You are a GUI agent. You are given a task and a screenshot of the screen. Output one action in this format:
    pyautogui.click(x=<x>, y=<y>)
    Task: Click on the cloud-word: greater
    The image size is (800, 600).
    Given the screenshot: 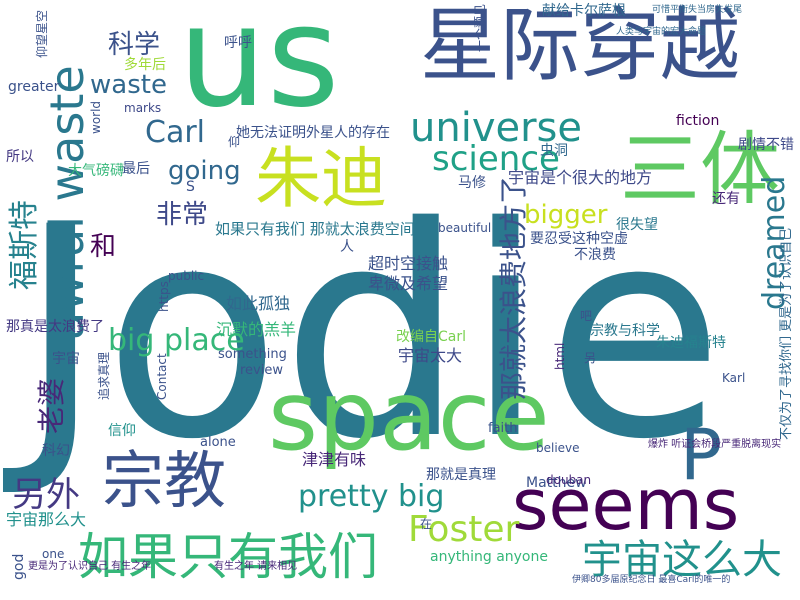 What is the action you would take?
    pyautogui.click(x=34, y=87)
    